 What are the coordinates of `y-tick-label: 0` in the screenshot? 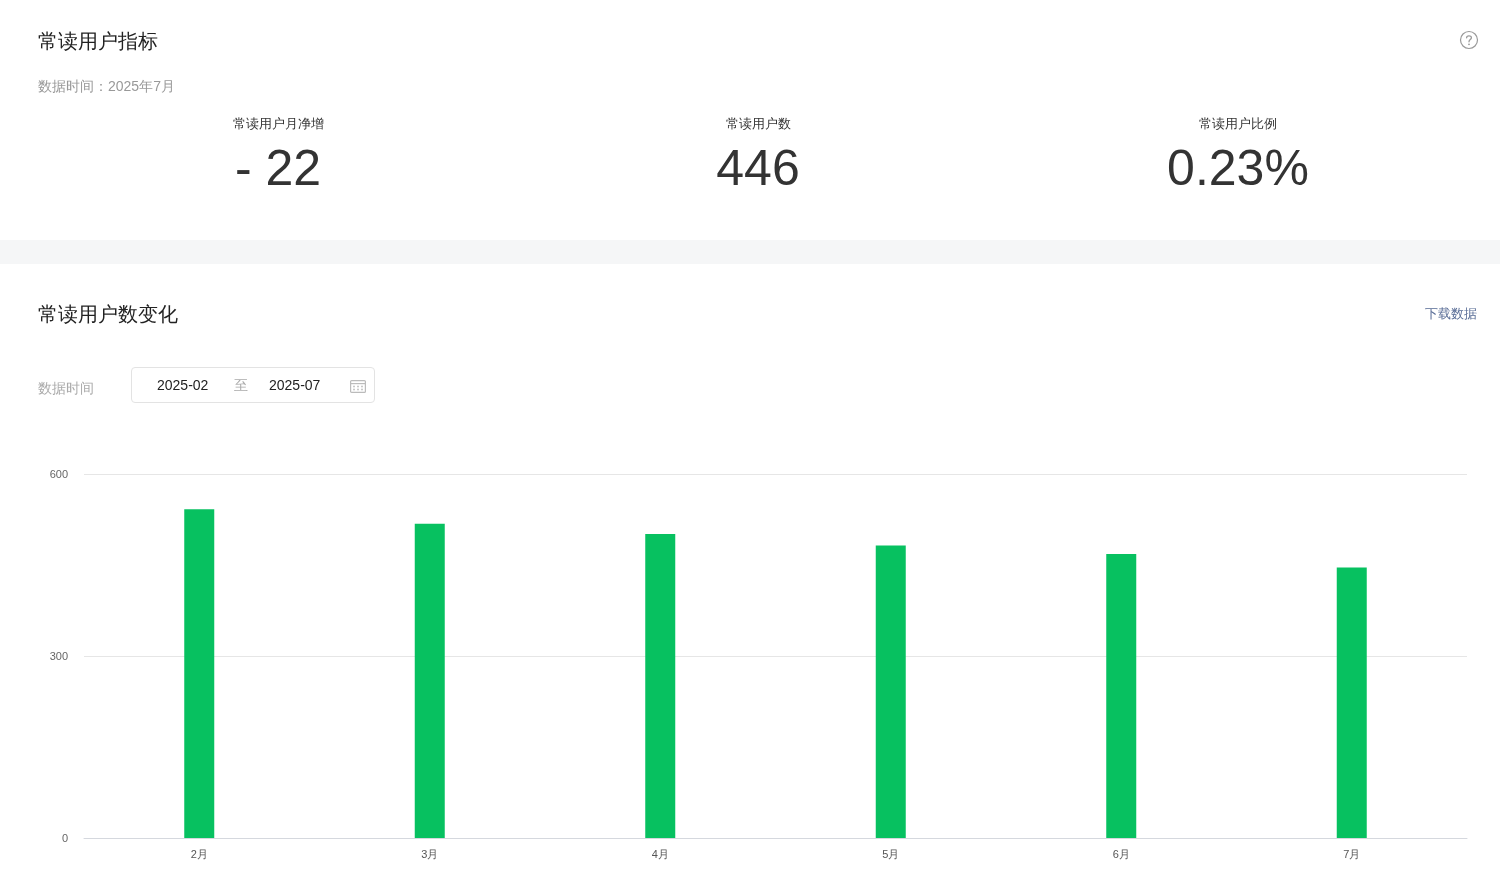 It's located at (64, 838).